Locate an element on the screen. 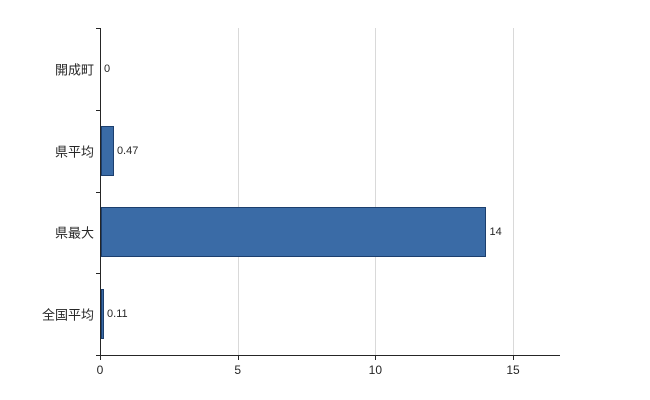 Image resolution: width=650 pixels, height=400 pixels. value-label: 0.11 is located at coordinates (117, 314).